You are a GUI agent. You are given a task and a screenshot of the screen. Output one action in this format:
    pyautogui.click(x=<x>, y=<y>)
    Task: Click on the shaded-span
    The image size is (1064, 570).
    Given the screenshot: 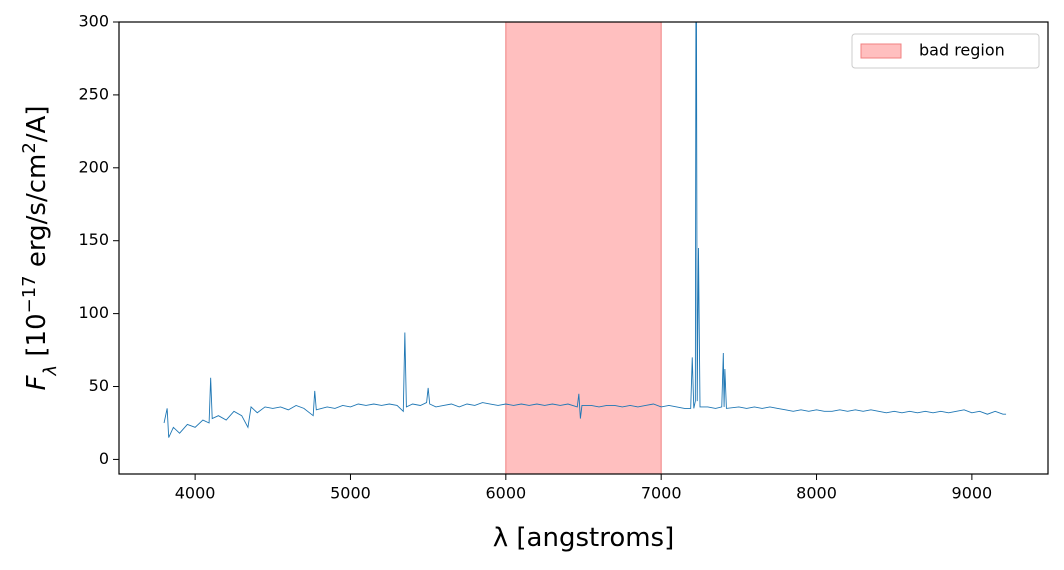 What is the action you would take?
    pyautogui.click(x=583, y=248)
    